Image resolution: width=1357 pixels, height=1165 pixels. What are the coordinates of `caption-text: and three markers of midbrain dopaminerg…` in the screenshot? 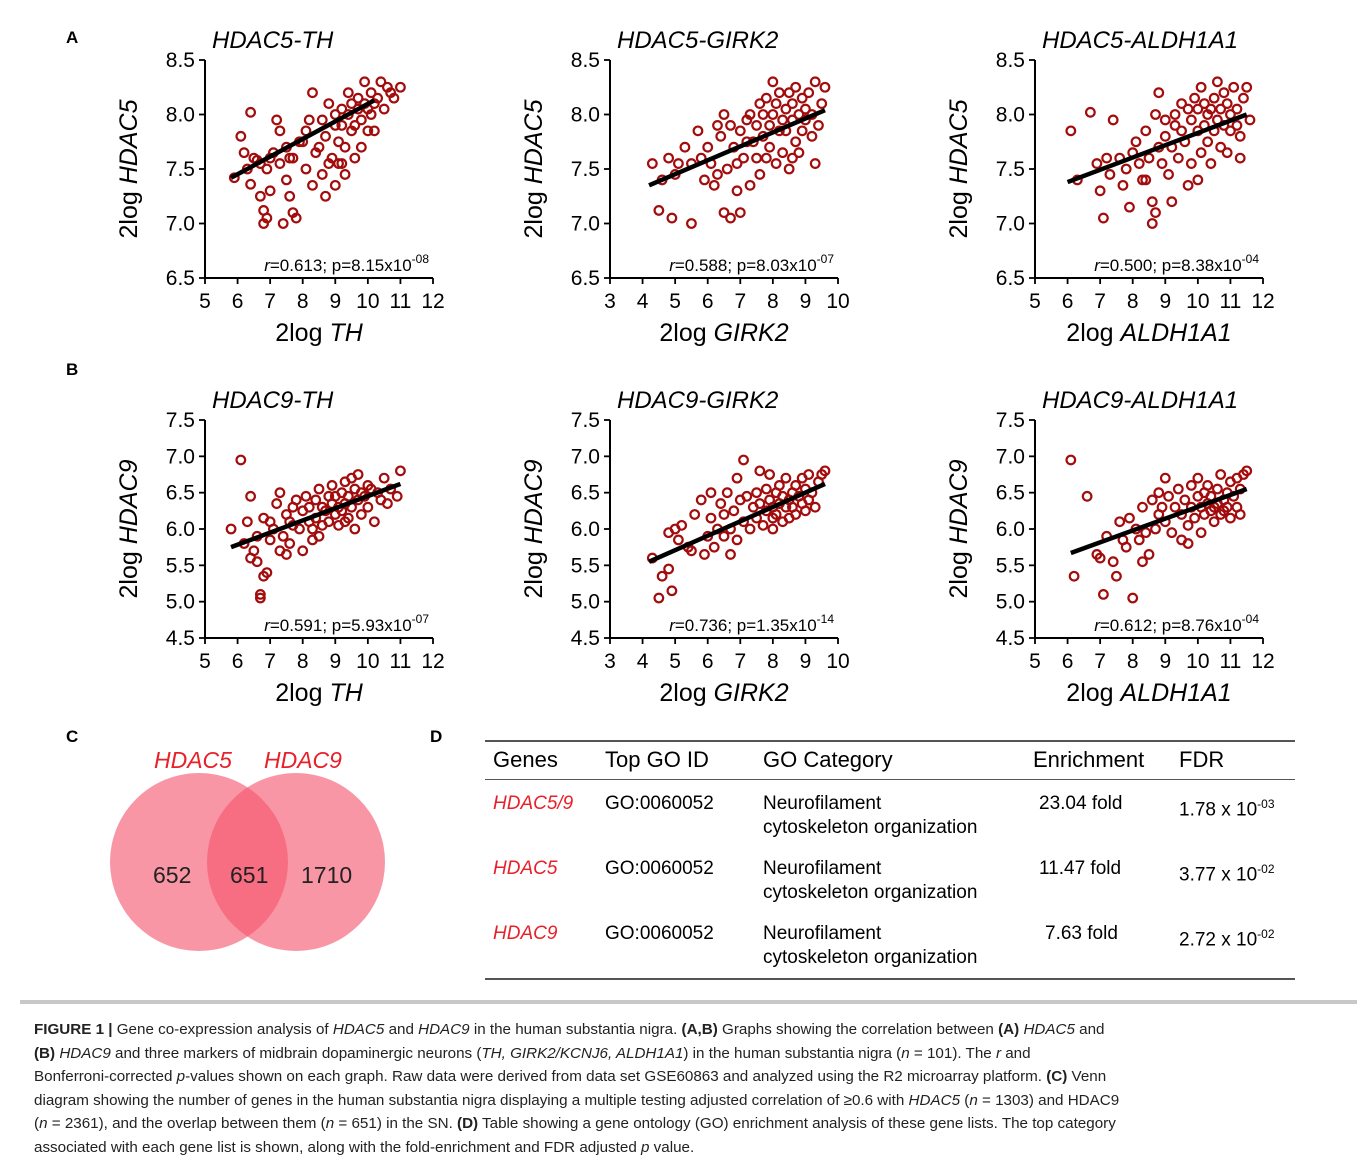 It's located at (296, 1053).